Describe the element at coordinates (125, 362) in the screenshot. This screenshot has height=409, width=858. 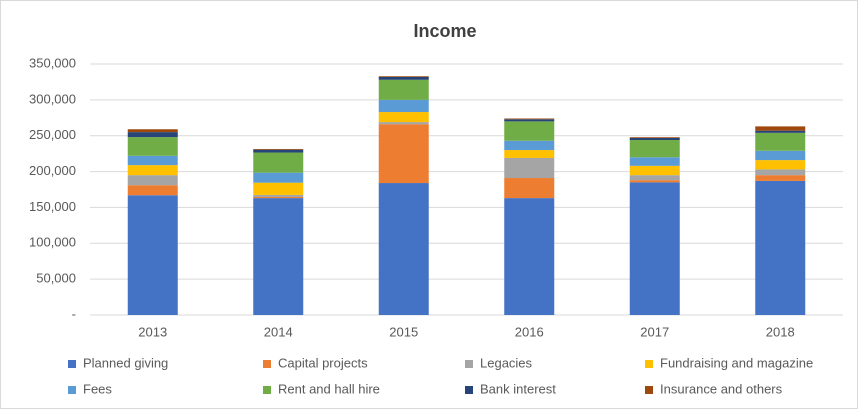
I see `legend-label: Planned giving` at that location.